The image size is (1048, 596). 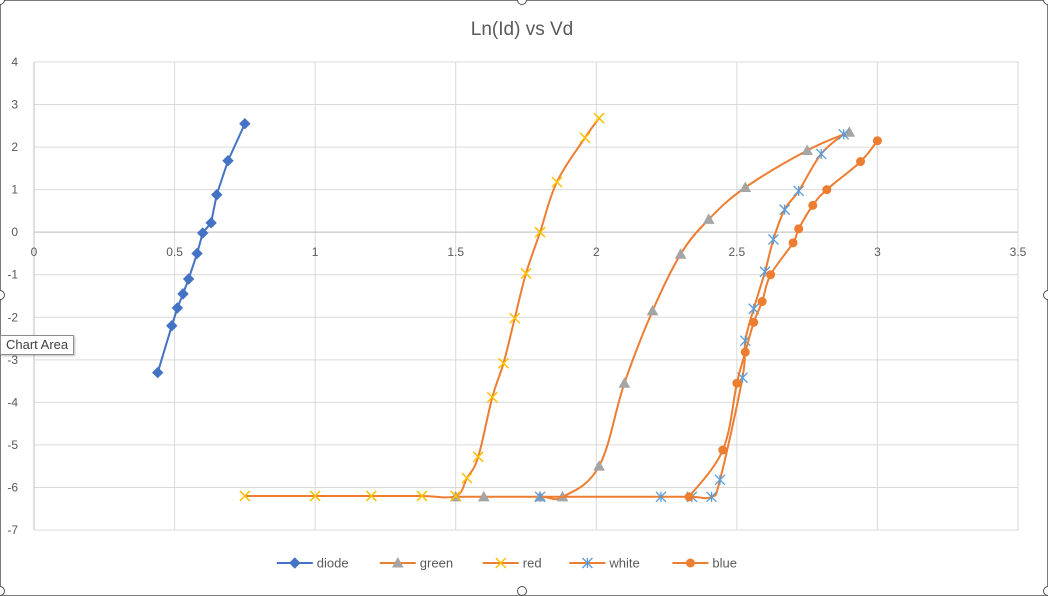 I want to click on resize-handle-top-right, so click(x=1045, y=2).